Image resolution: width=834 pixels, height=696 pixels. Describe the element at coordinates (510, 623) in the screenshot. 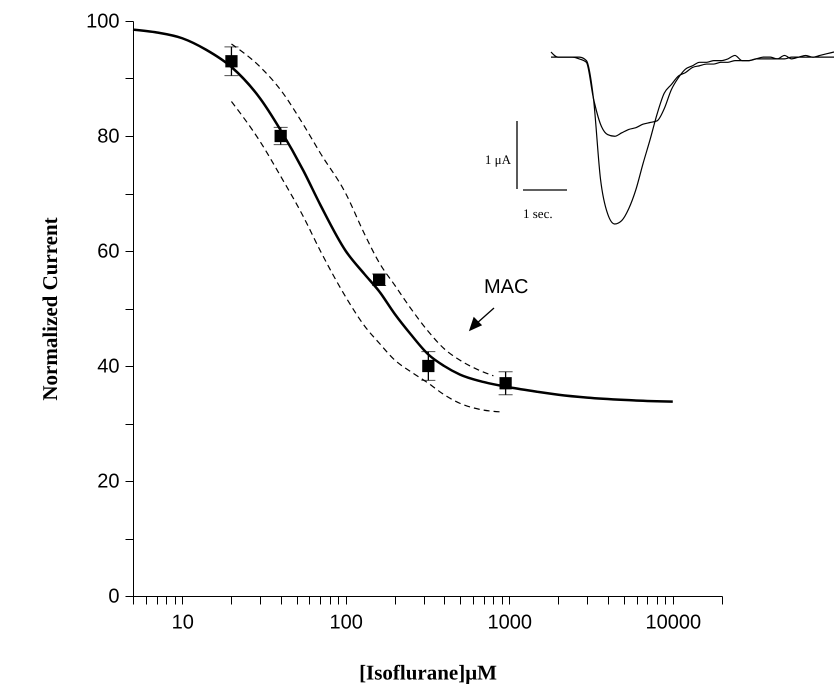

I see `x-tick-label: 1000` at that location.